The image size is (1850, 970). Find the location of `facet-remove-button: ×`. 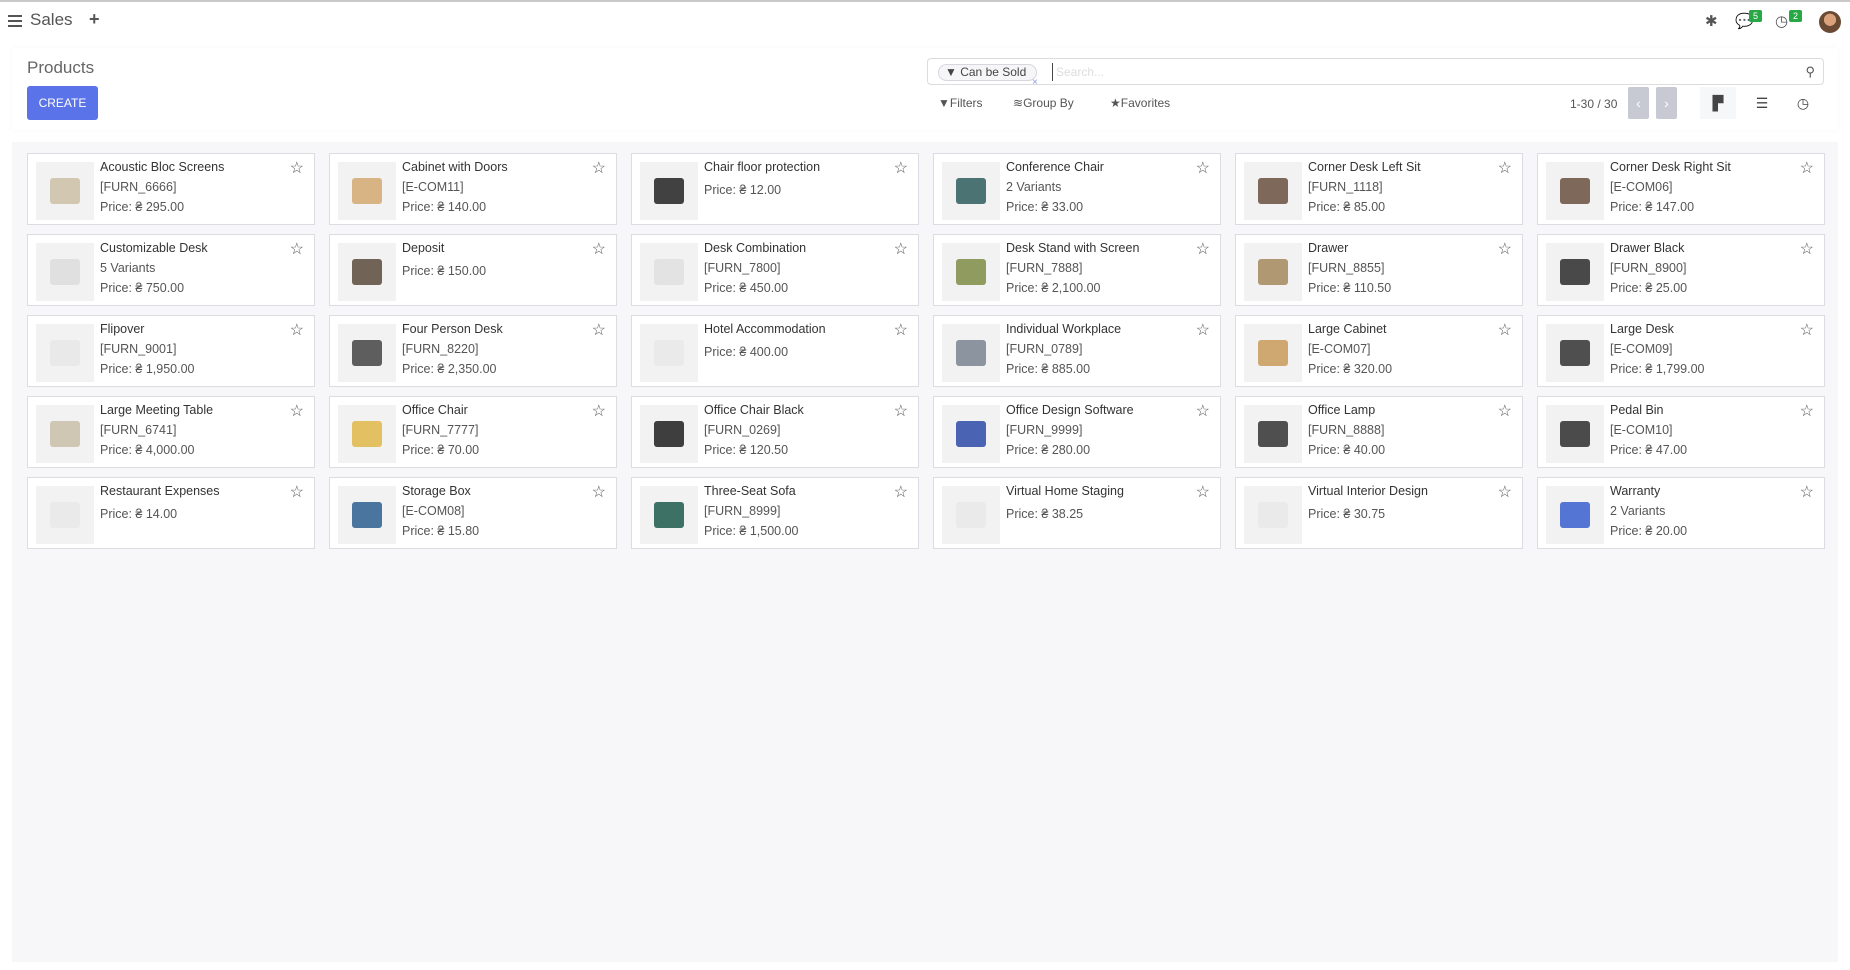

facet-remove-button: × is located at coordinates (1035, 82).